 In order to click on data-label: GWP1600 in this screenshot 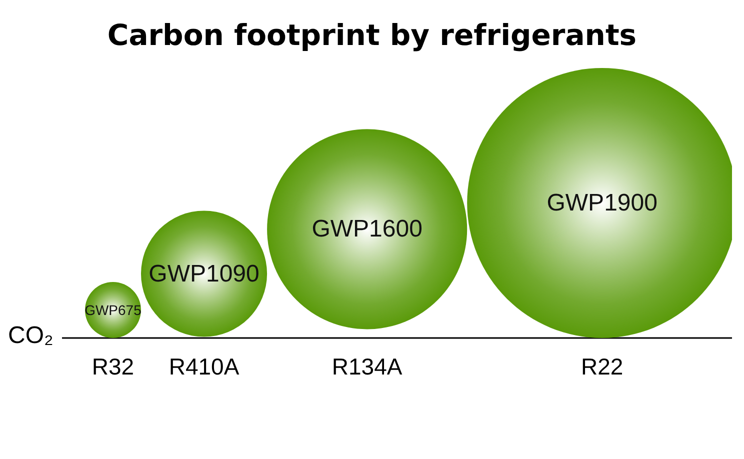, I will do `click(367, 229)`.